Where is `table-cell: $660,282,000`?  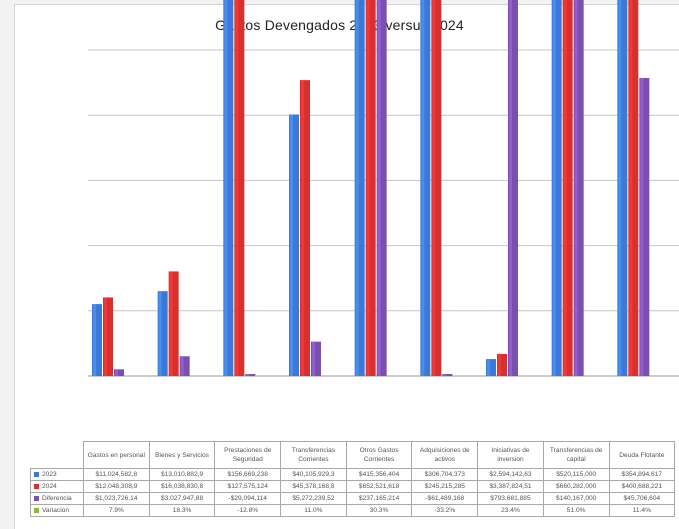 table-cell: $660,282,000 is located at coordinates (576, 486).